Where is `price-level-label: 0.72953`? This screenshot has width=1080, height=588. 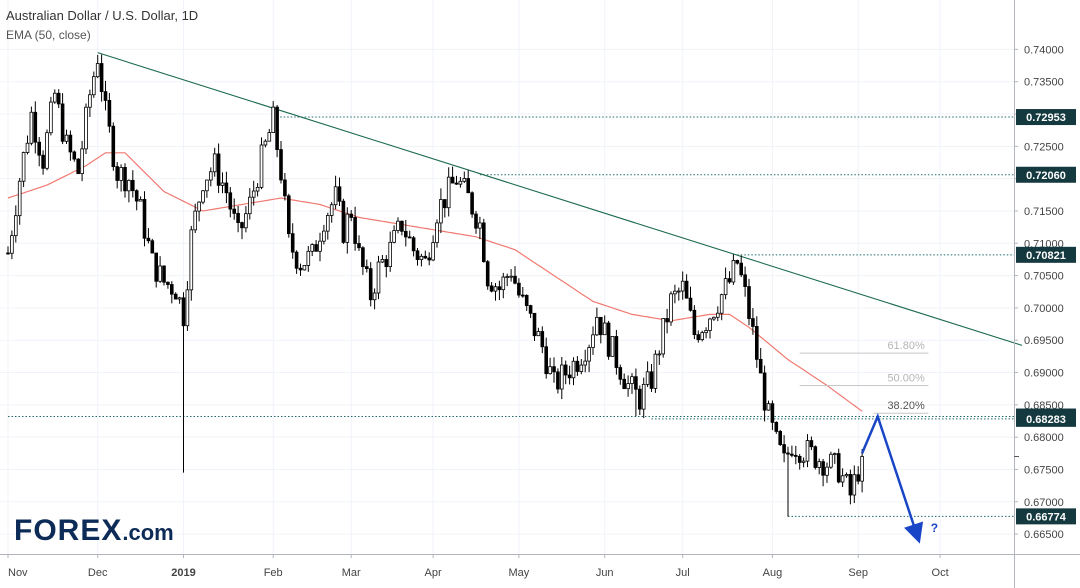 price-level-label: 0.72953 is located at coordinates (1046, 118).